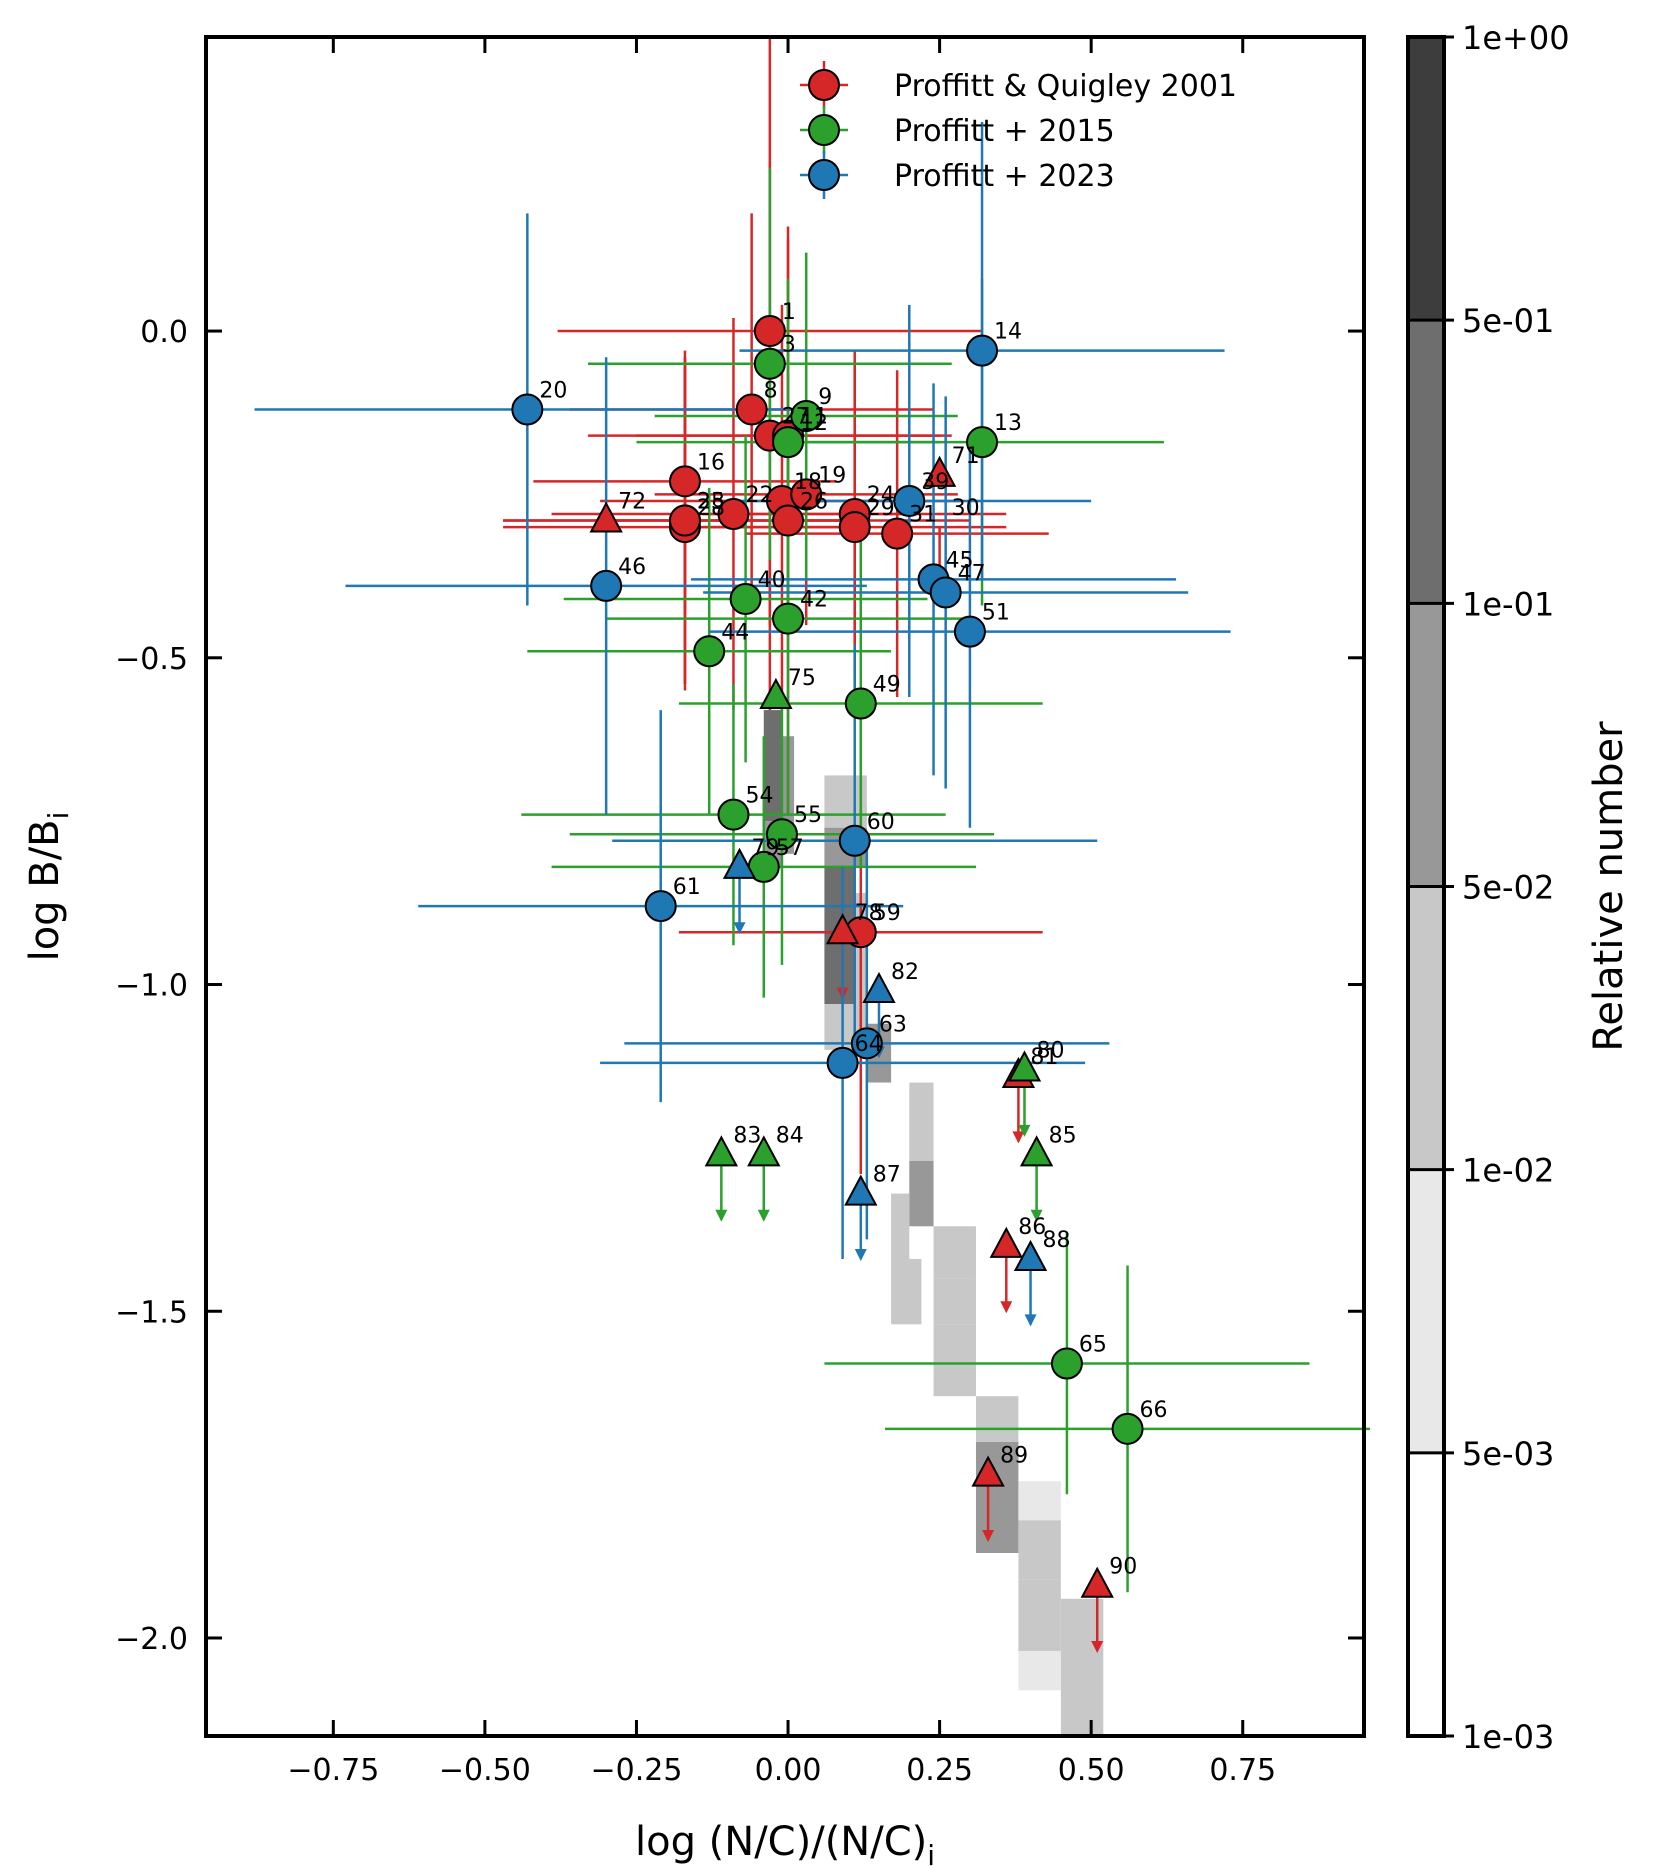 The height and width of the screenshot is (1867, 1660). What do you see at coordinates (966, 456) in the screenshot?
I see `point-label: 71` at bounding box center [966, 456].